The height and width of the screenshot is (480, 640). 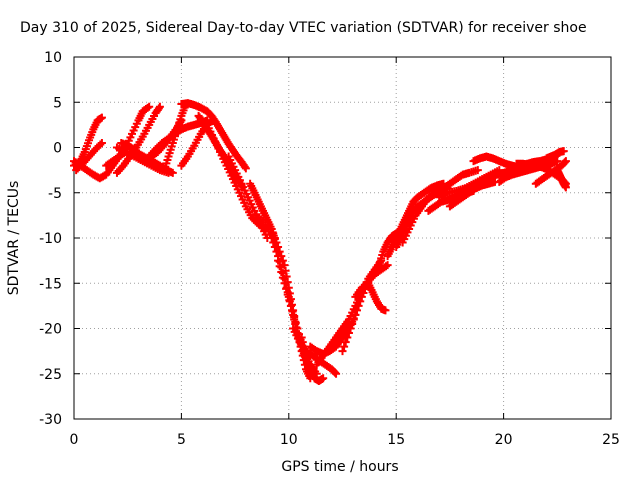 I want to click on y-tick-label: 5, so click(x=57, y=103).